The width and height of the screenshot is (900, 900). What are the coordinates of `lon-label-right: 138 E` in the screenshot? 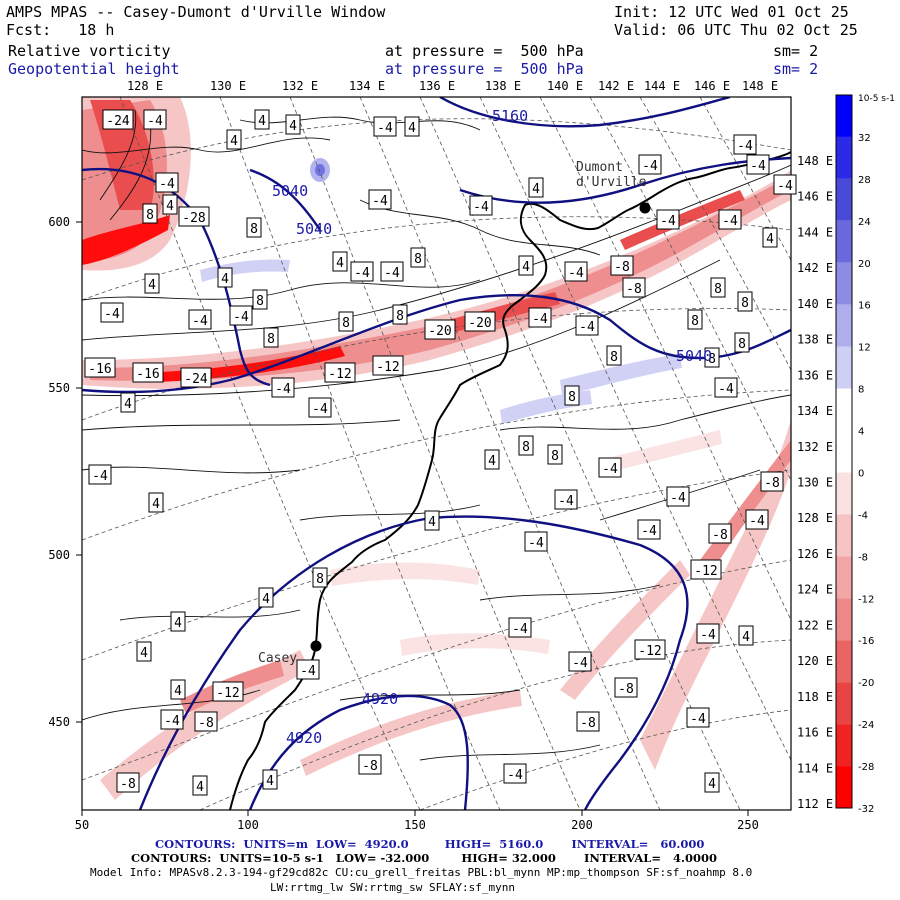 It's located at (815, 340).